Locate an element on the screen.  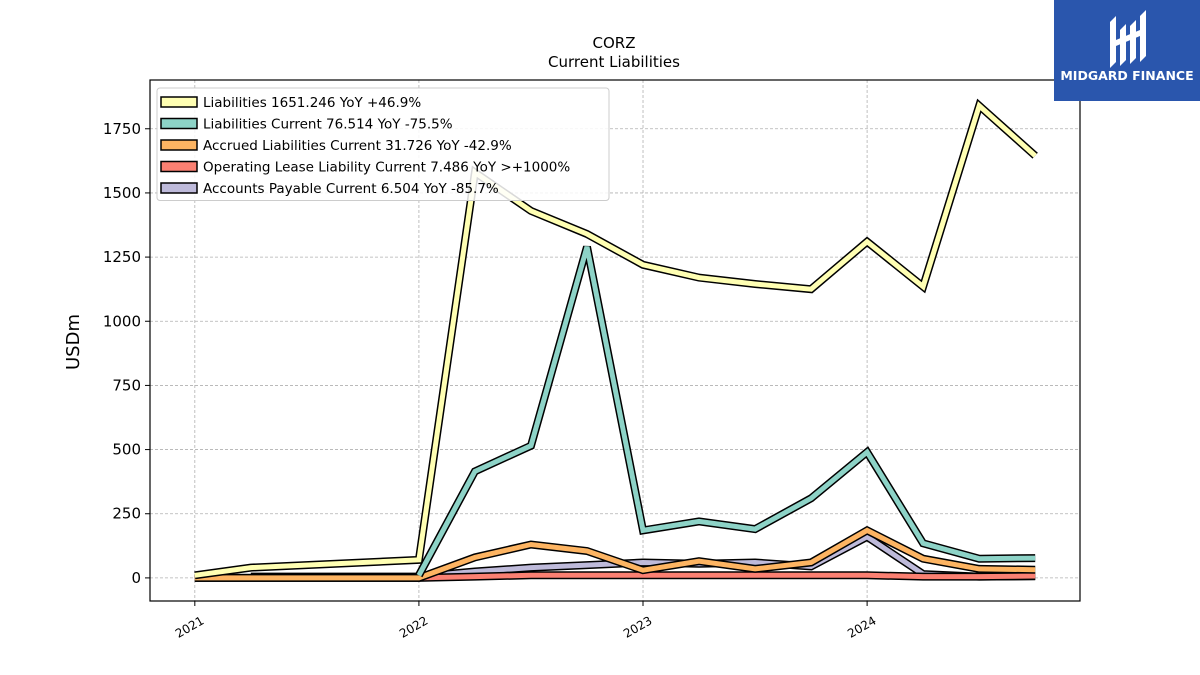
y-tick-label: 1000 is located at coordinates (122, 321).